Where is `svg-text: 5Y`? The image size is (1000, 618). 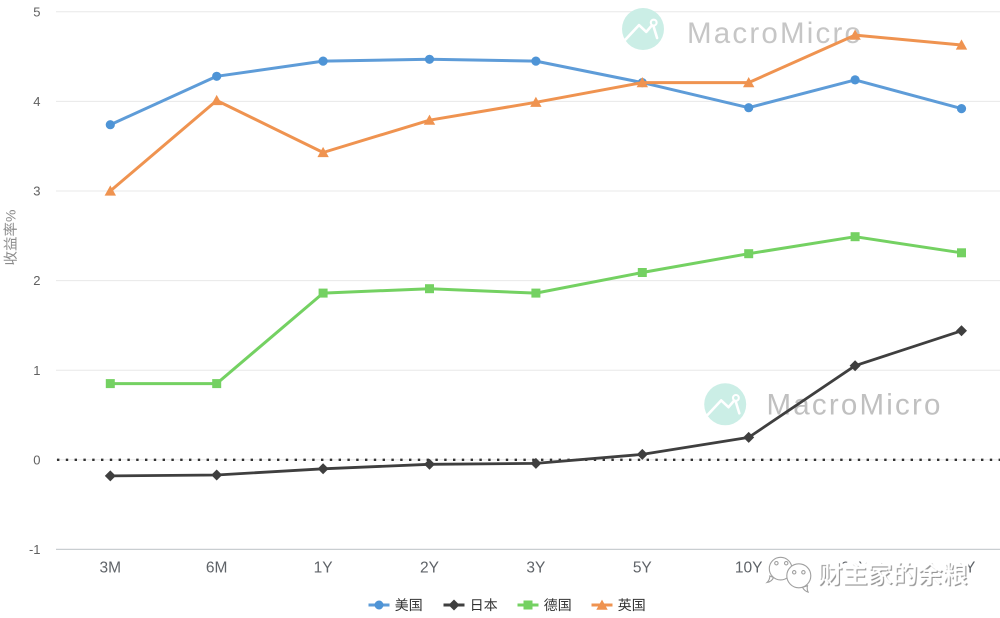
svg-text: 5Y is located at coordinates (642, 568).